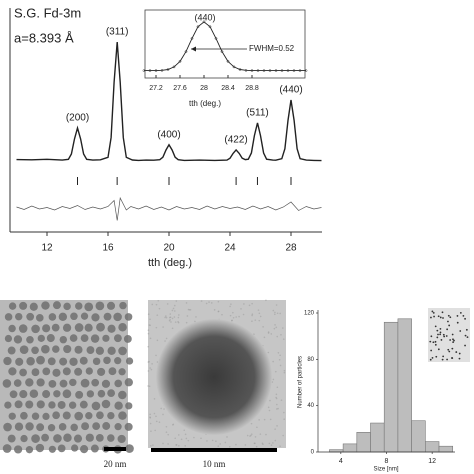  I want to click on lattice-constant: a=8.393 Å, so click(44, 37).